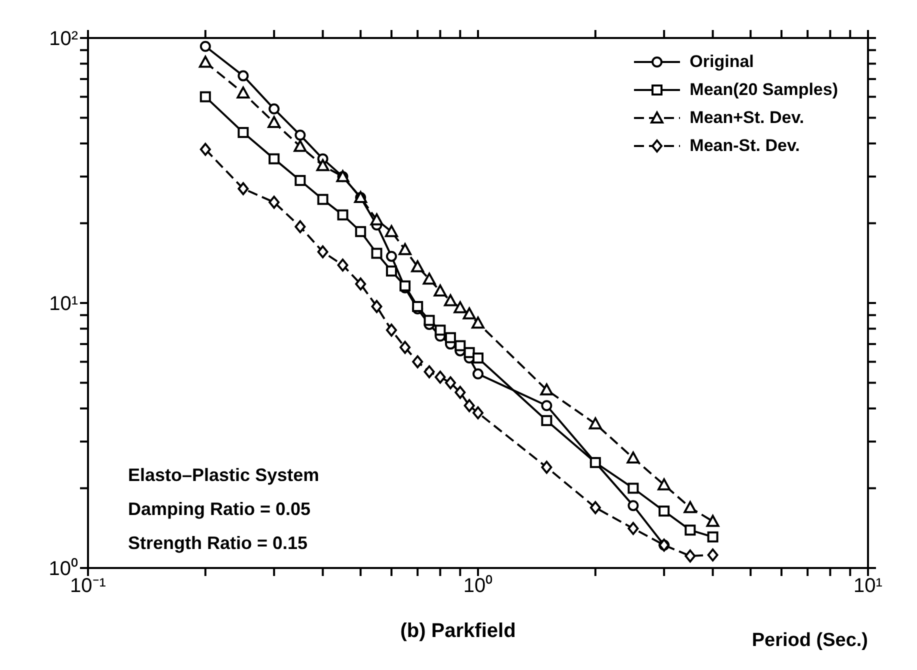 Image resolution: width=917 pixels, height=670 pixels. What do you see at coordinates (810, 641) in the screenshot?
I see `x-axis-title: Period (Sec.)` at bounding box center [810, 641].